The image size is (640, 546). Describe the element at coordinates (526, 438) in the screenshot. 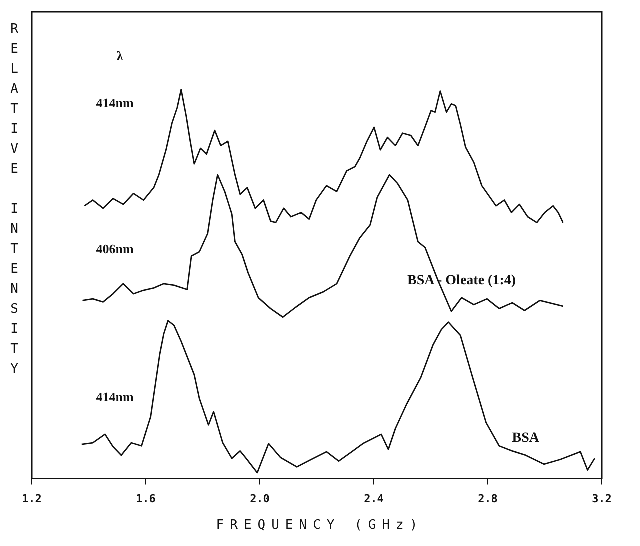

I see `series-label: BSA` at that location.